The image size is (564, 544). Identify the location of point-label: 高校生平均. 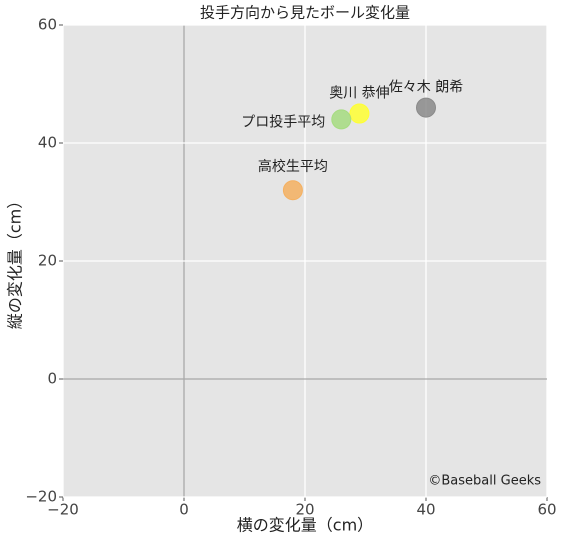
(293, 166).